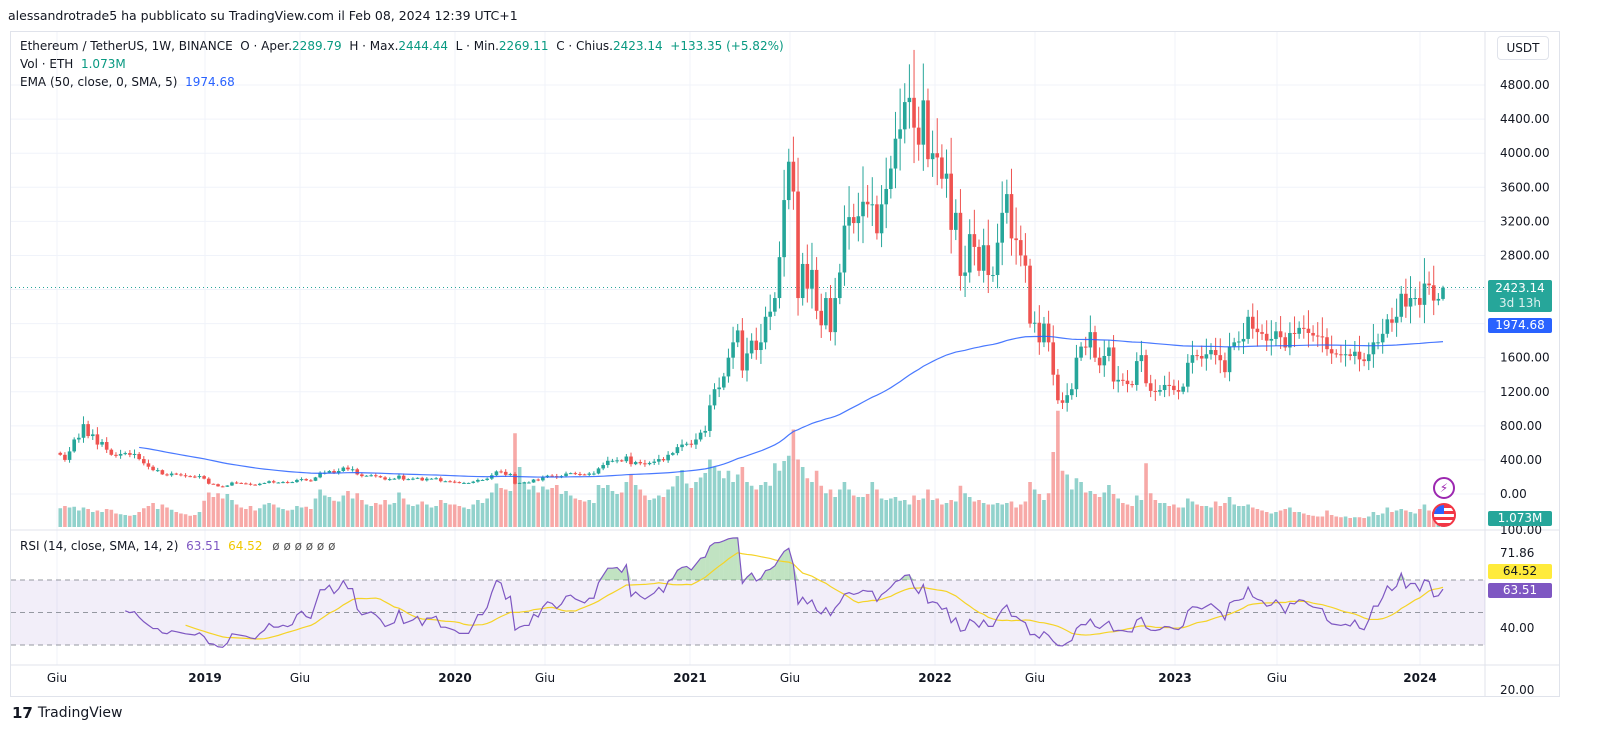  I want to click on lightning-icon: ⚡, so click(1444, 488).